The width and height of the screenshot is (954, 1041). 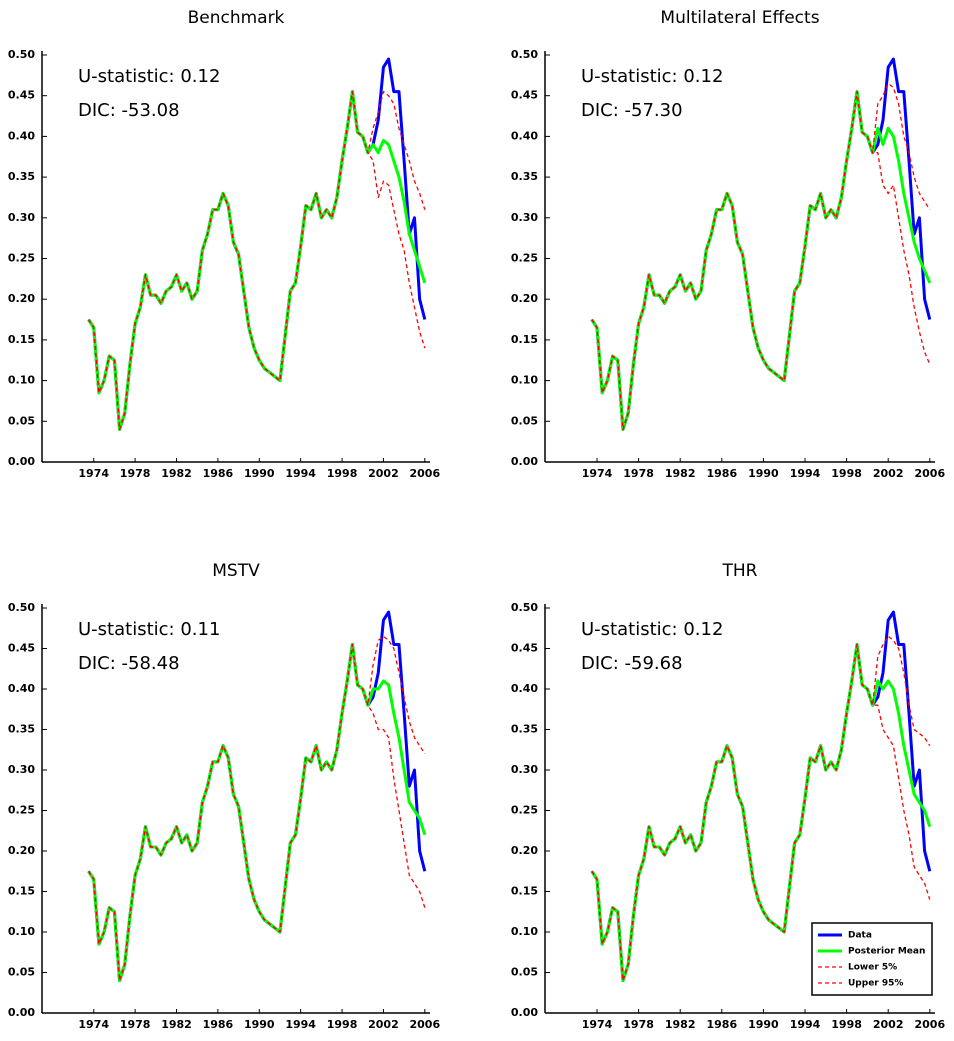 What do you see at coordinates (236, 18) in the screenshot?
I see `chart-title: Benchmark` at bounding box center [236, 18].